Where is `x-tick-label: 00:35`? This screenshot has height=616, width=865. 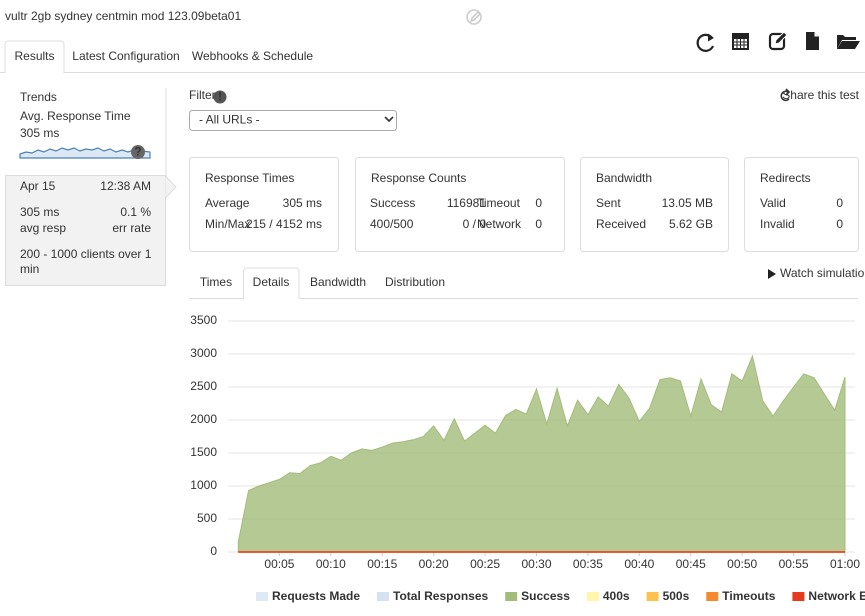 x-tick-label: 00:35 is located at coordinates (588, 564).